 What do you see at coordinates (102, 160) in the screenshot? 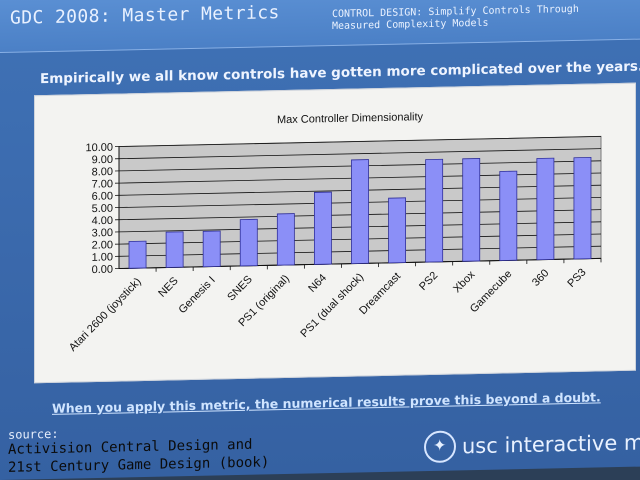
I see `y-tick-label: 9.00` at bounding box center [102, 160].